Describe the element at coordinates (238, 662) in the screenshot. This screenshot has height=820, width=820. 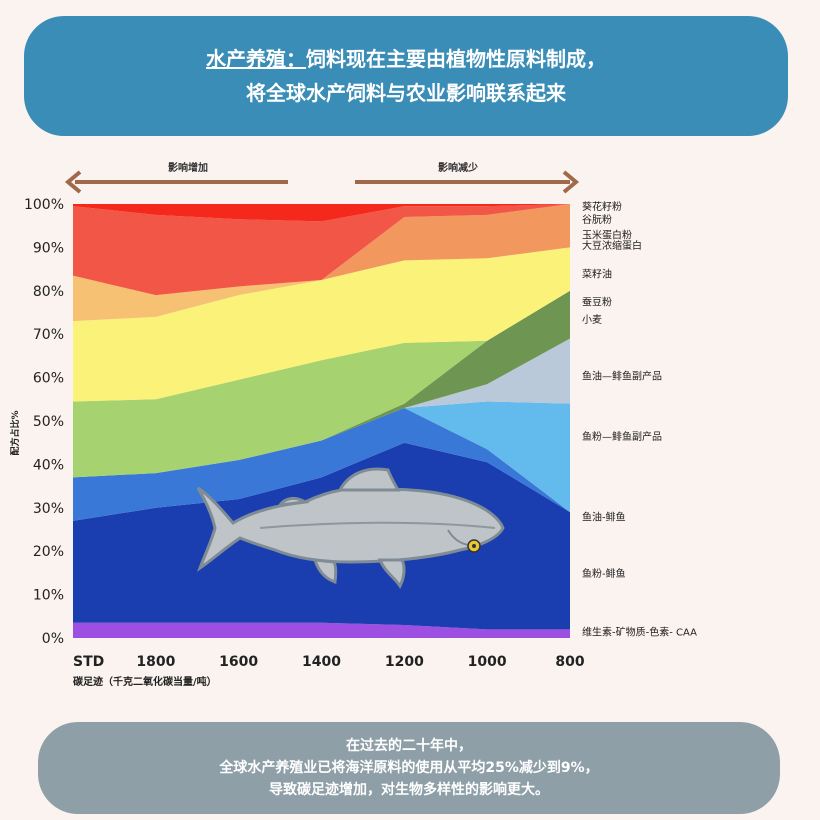
I see `x-tick-label: 1600` at that location.